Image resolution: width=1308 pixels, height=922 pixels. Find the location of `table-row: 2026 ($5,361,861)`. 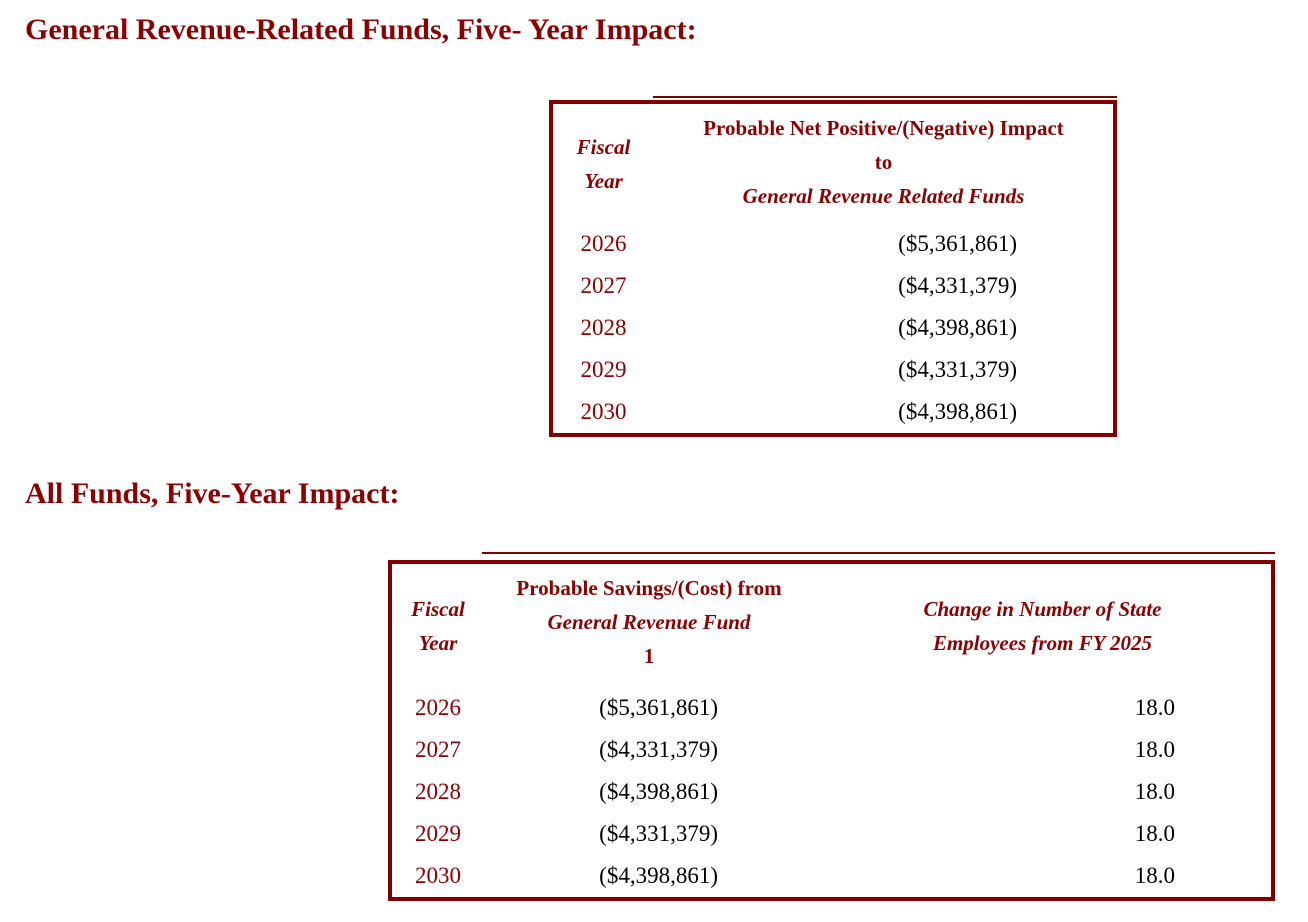

table-row: 2026 ($5,361,861) is located at coordinates (833, 244).